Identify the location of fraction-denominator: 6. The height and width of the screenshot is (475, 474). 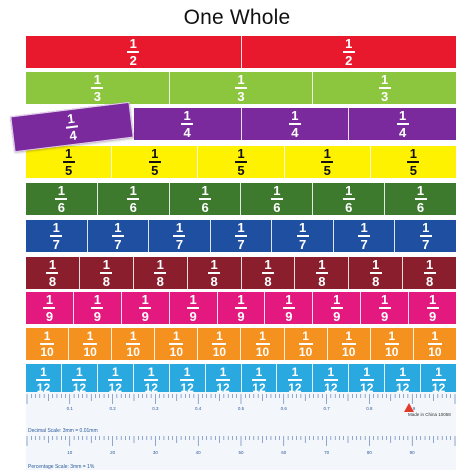
(61, 207).